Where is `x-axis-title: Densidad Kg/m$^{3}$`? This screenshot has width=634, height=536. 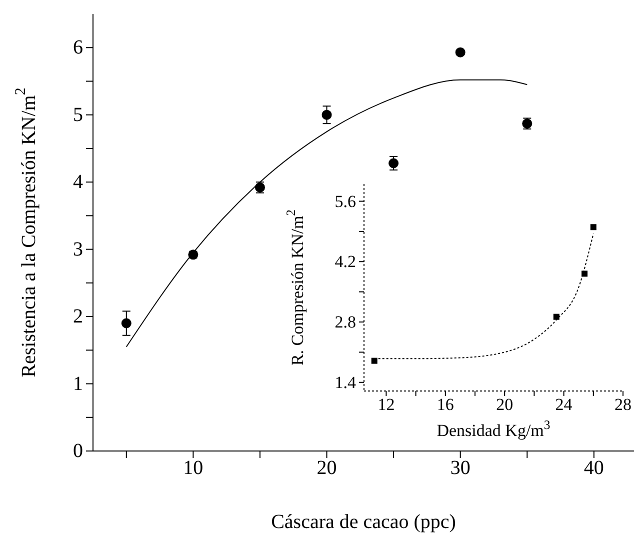
x-axis-title: Densidad Kg/m$^{3}$ is located at coordinates (493, 429).